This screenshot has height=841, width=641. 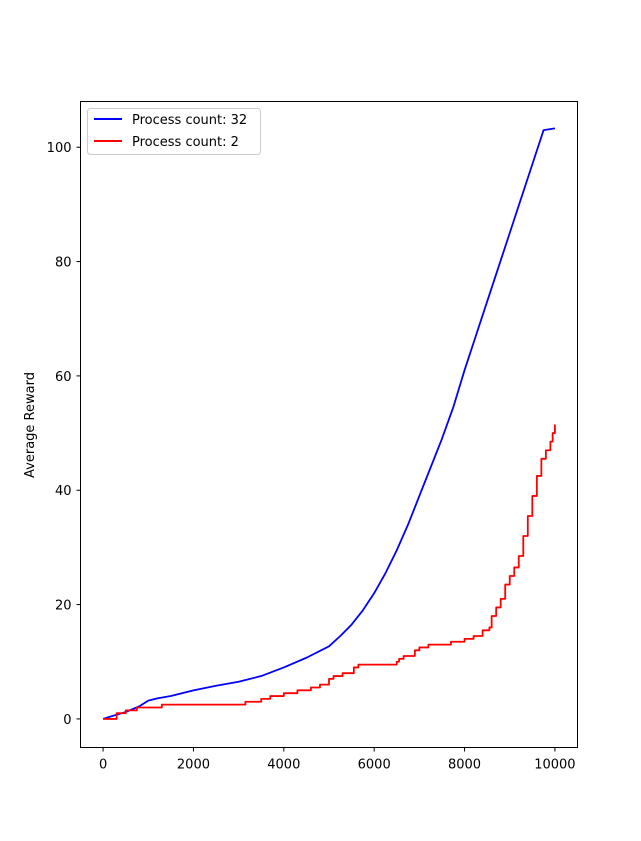 I want to click on legend-box, so click(x=174, y=131).